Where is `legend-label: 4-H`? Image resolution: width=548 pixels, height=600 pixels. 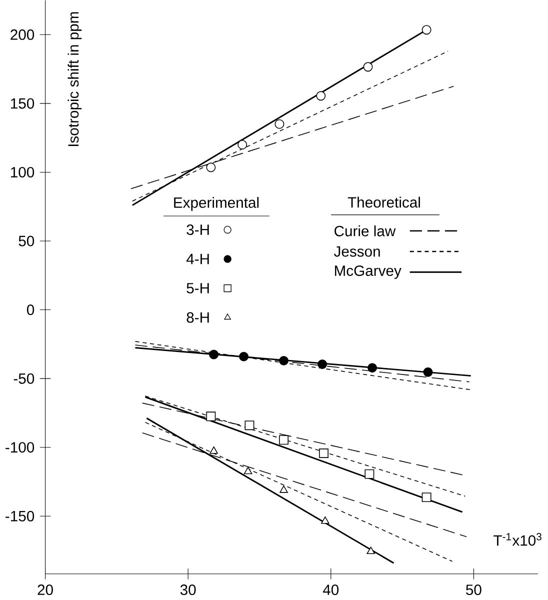
legend-label: 4-H is located at coordinates (198, 259).